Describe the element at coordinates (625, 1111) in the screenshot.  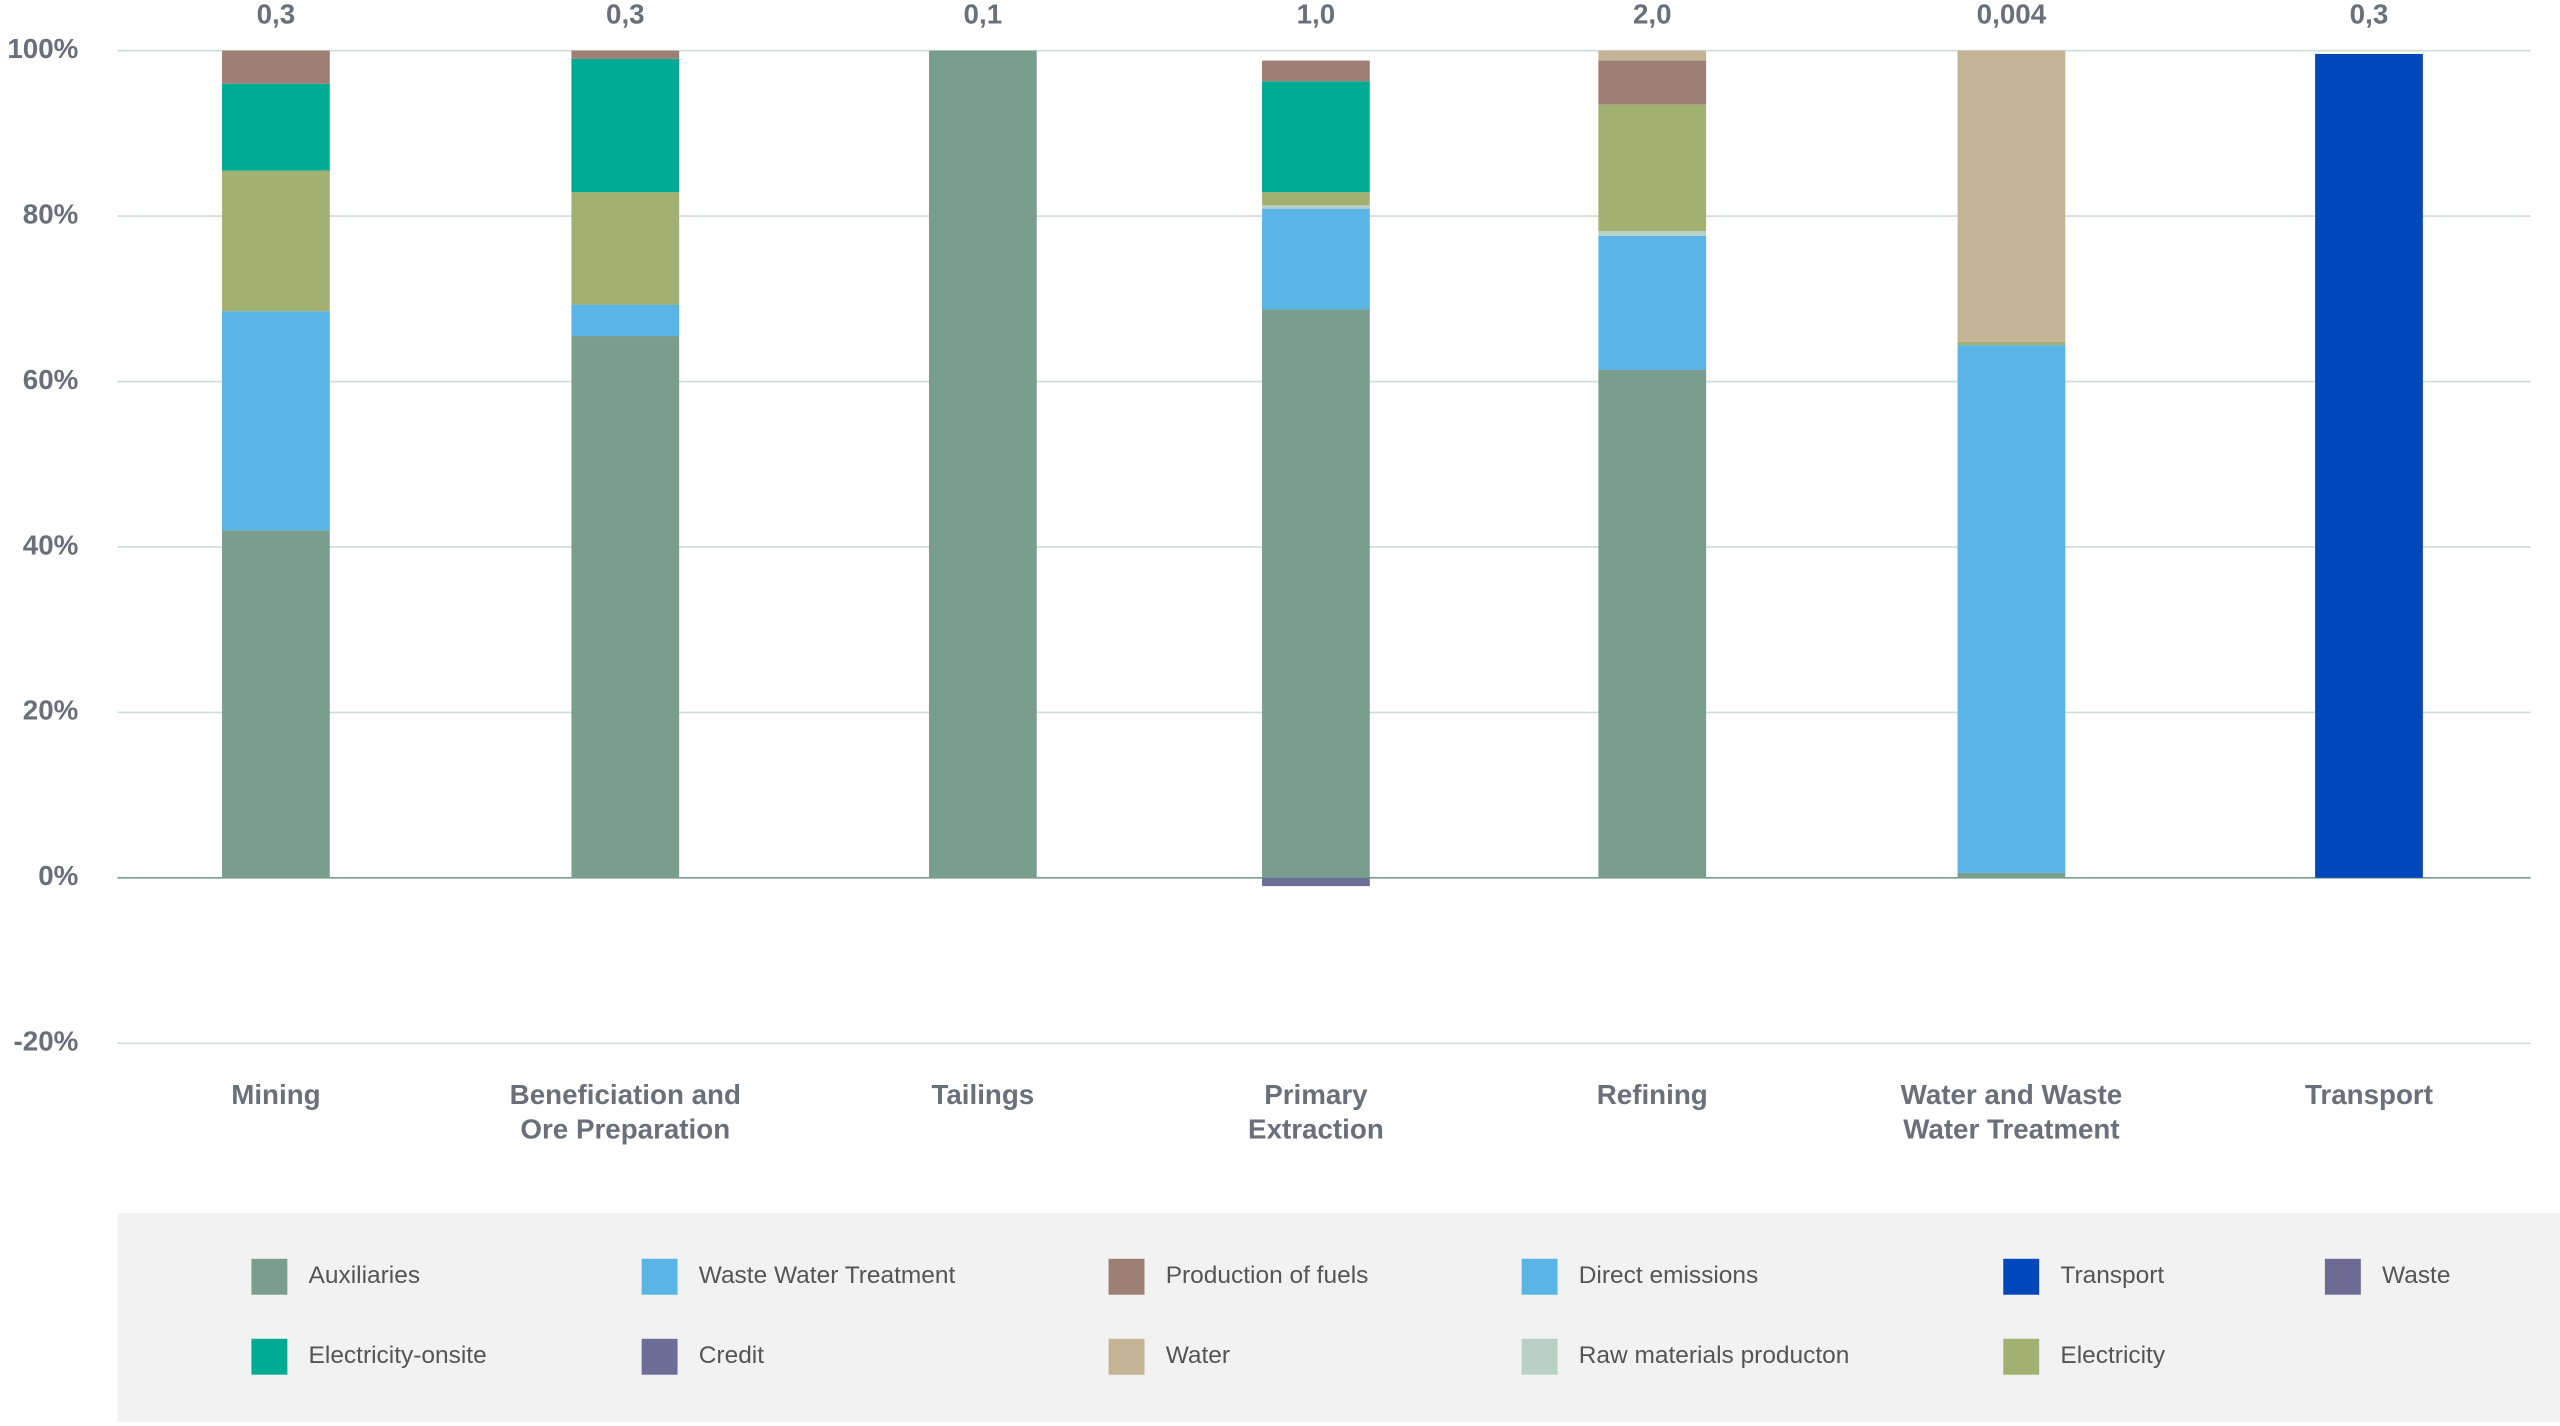
I see `x-tick-label: Beneficiation and Ore Preparation` at that location.